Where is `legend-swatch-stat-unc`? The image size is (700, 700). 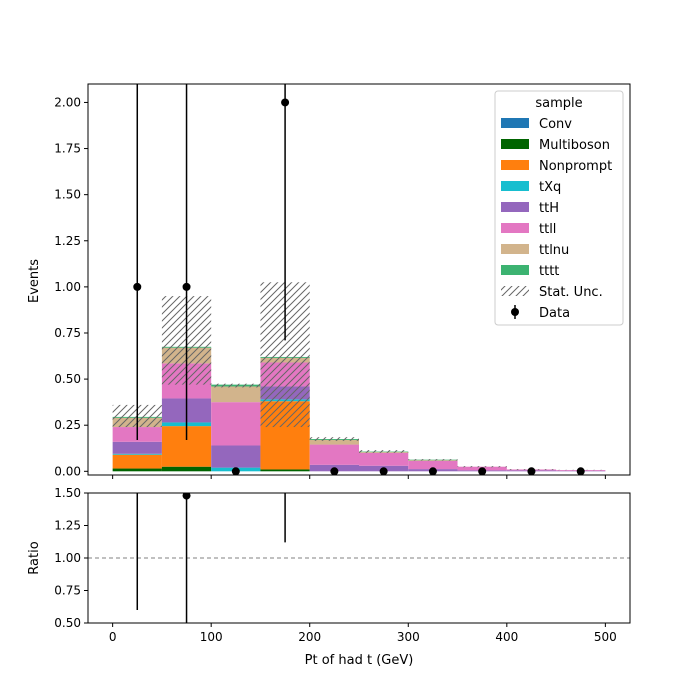 legend-swatch-stat-unc is located at coordinates (515, 291).